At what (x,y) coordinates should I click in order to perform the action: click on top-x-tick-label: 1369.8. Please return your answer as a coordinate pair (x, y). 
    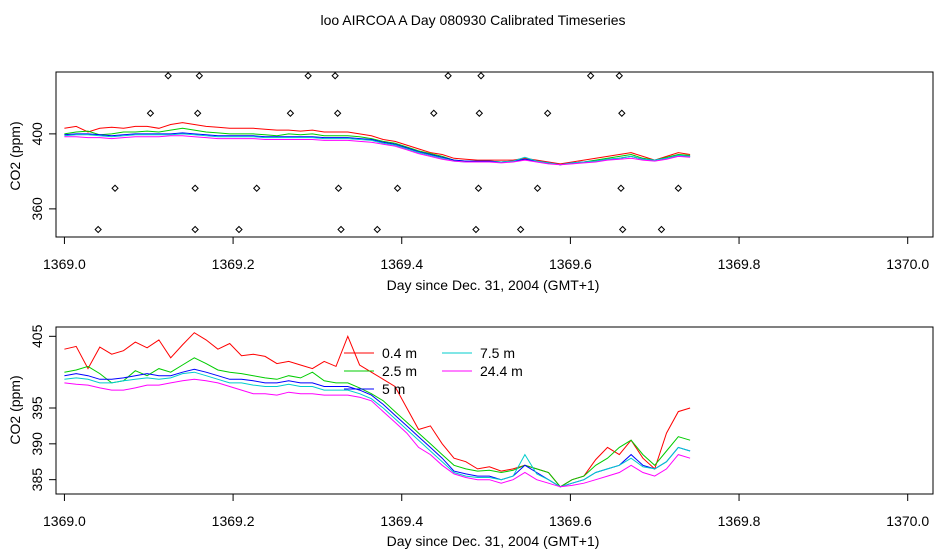
    Looking at the image, I should click on (739, 264).